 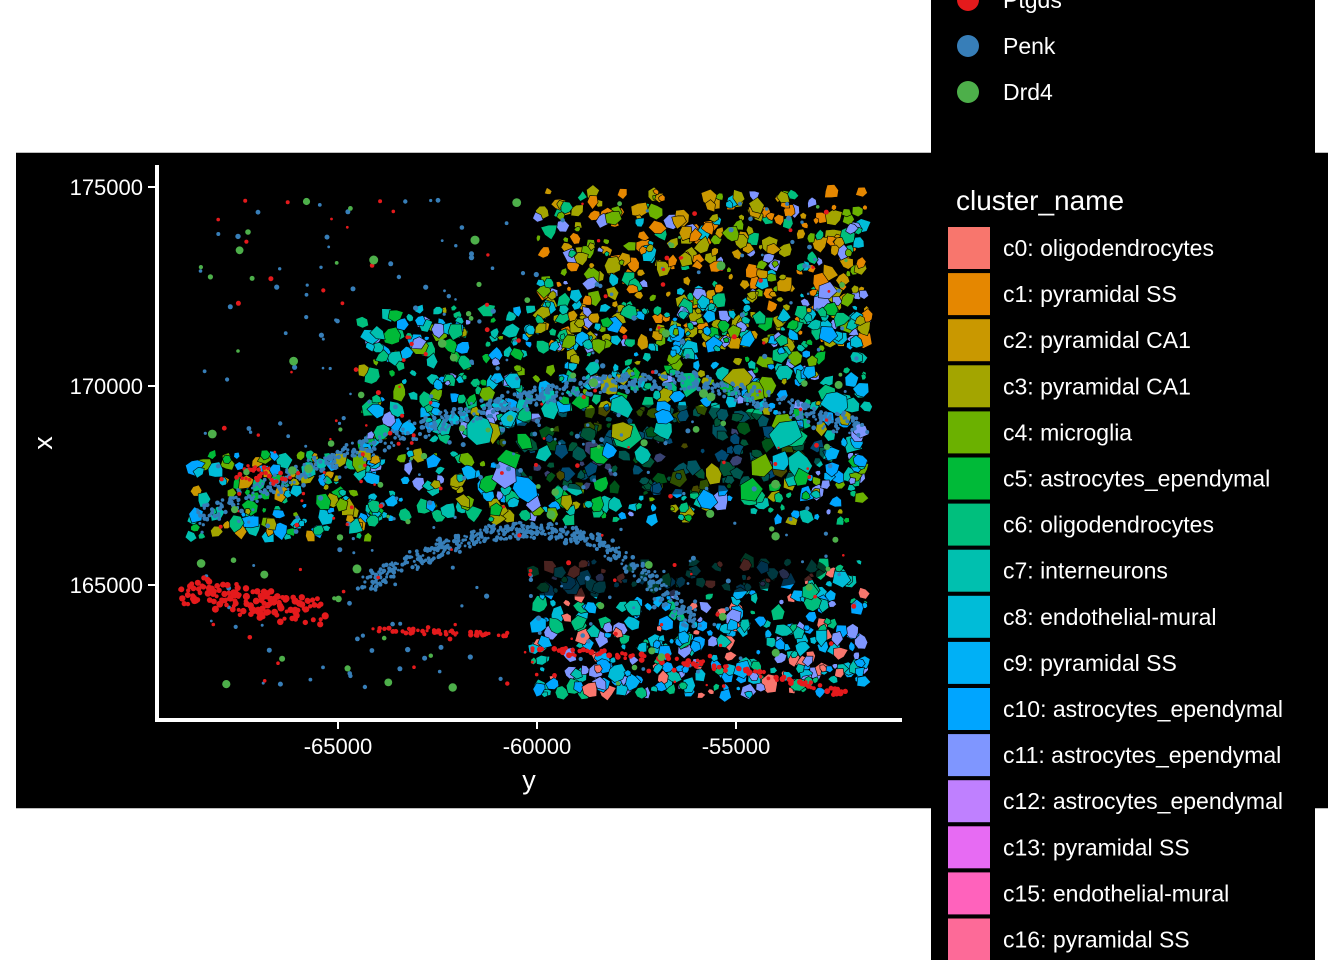 What do you see at coordinates (1097, 386) in the screenshot?
I see `cluster-legend-label: c3: pyramidal CA1` at bounding box center [1097, 386].